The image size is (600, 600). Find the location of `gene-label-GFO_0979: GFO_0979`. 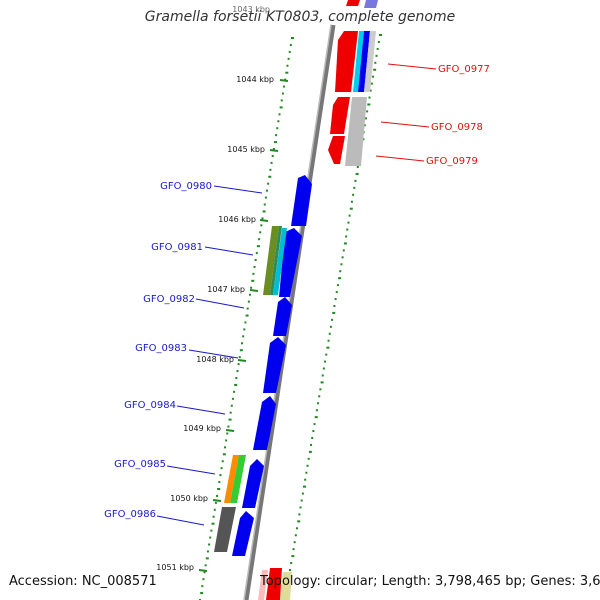

gene-label-GFO_0979: GFO_0979 is located at coordinates (452, 161).